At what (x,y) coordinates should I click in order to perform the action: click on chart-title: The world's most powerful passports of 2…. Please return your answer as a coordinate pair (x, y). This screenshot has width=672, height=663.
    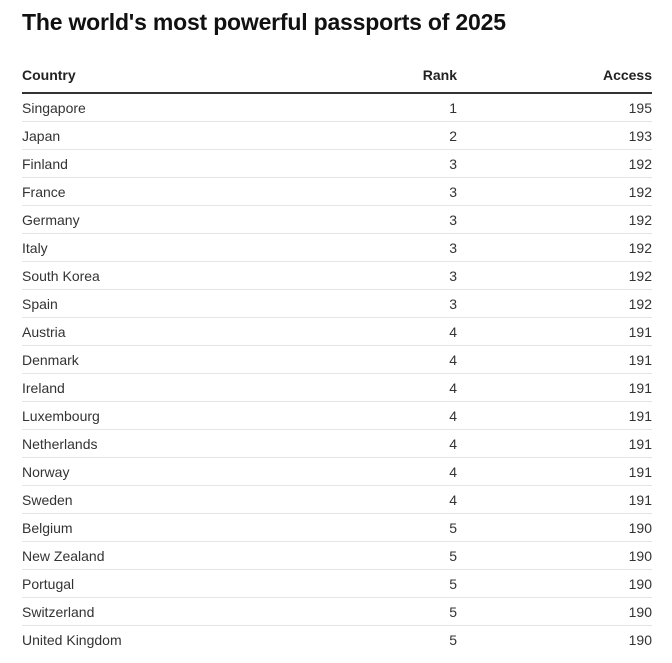
    Looking at the image, I should click on (264, 22).